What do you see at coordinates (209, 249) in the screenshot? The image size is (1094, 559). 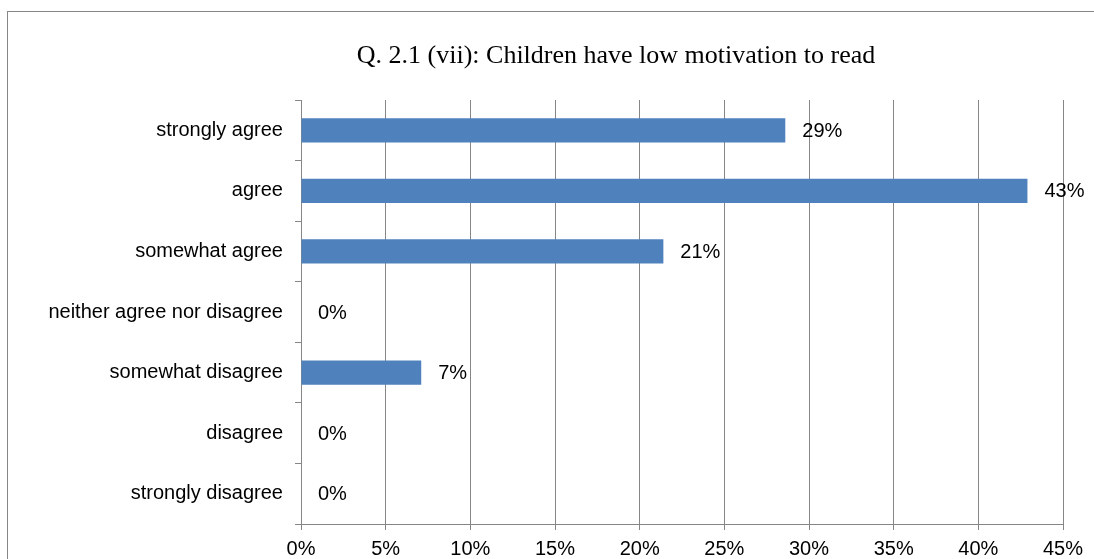 I see `y-tick-label: somewhat agree` at bounding box center [209, 249].